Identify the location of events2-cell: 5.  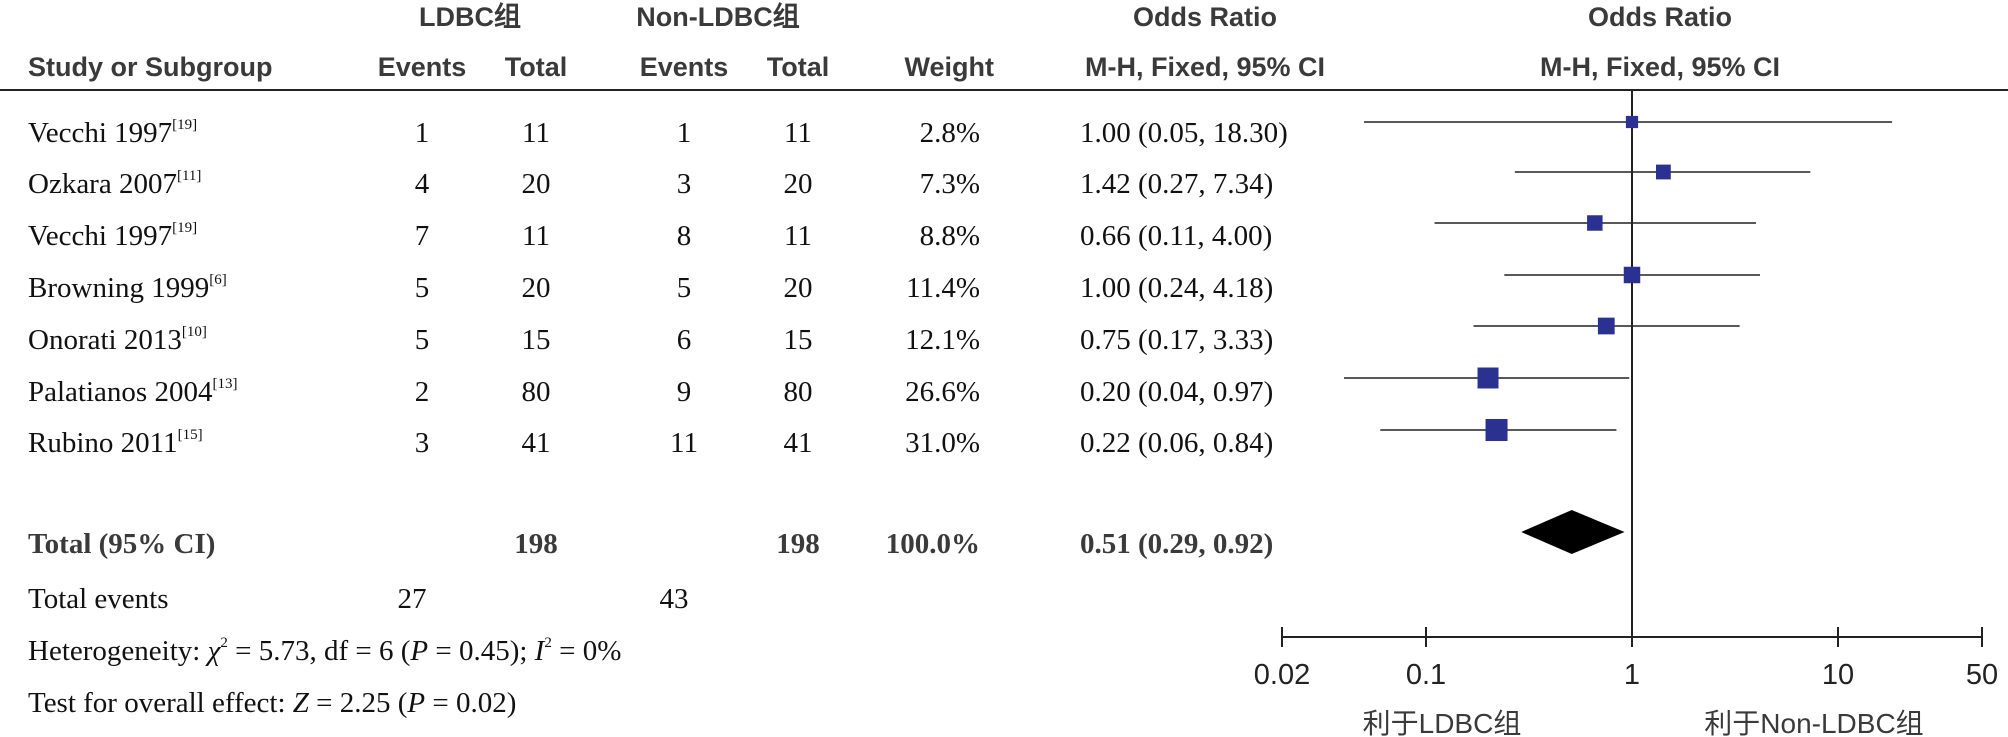
(684, 288).